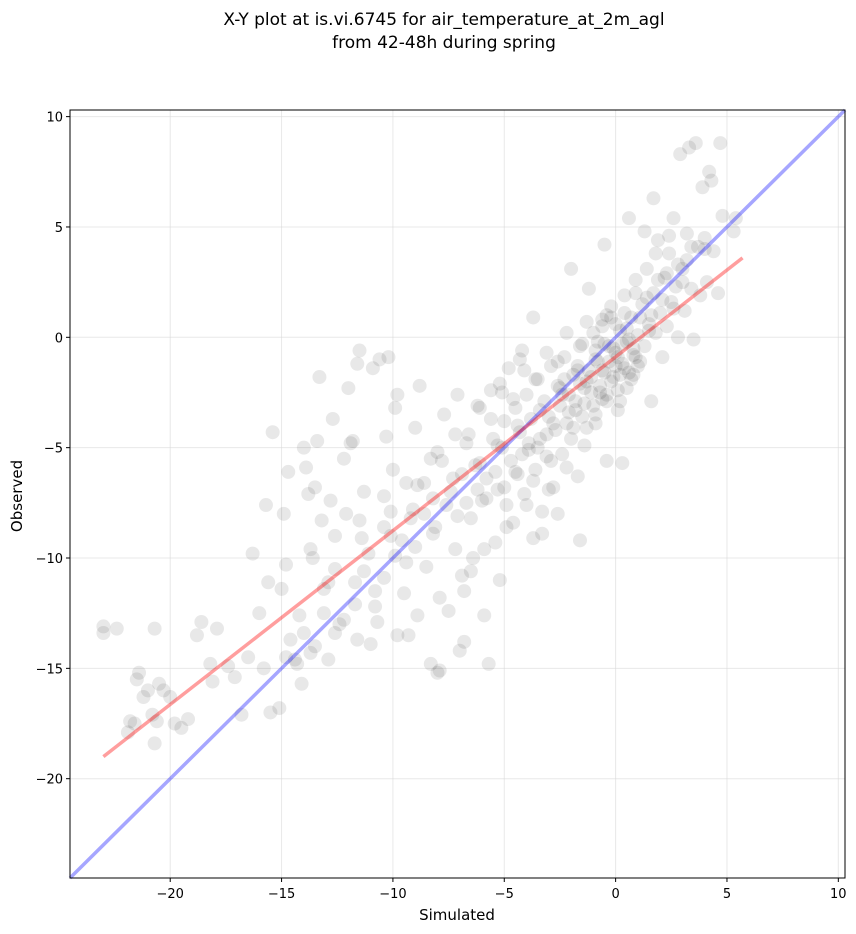  Describe the element at coordinates (54, 118) in the screenshot. I see `y-tick-label: 10` at that location.